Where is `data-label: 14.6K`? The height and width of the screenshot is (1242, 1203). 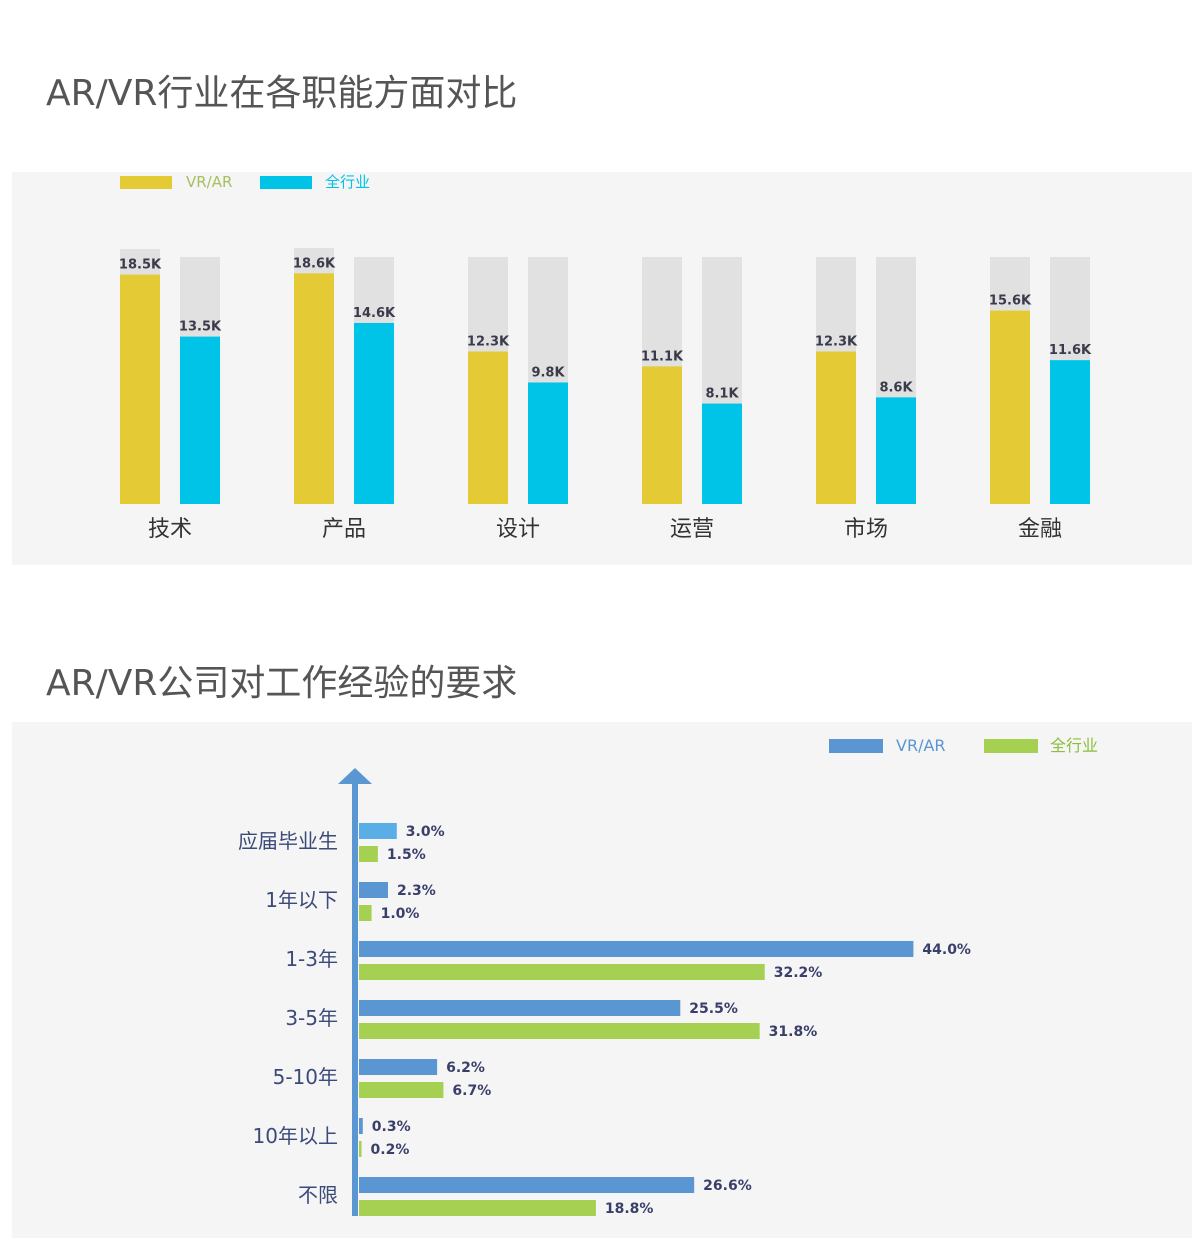
data-label: 14.6K is located at coordinates (374, 313).